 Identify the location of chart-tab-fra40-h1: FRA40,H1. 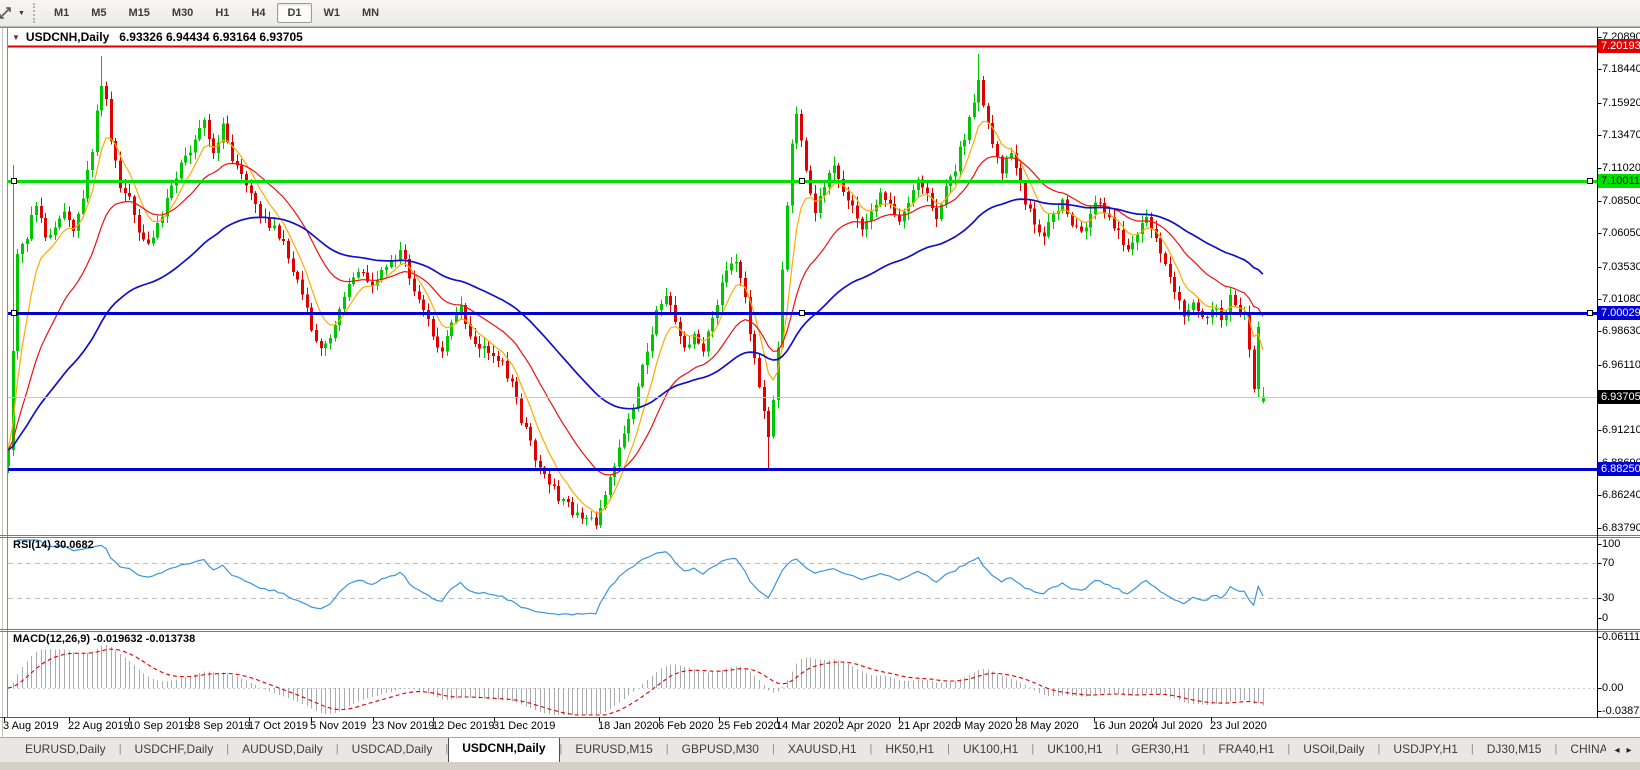
(1246, 749).